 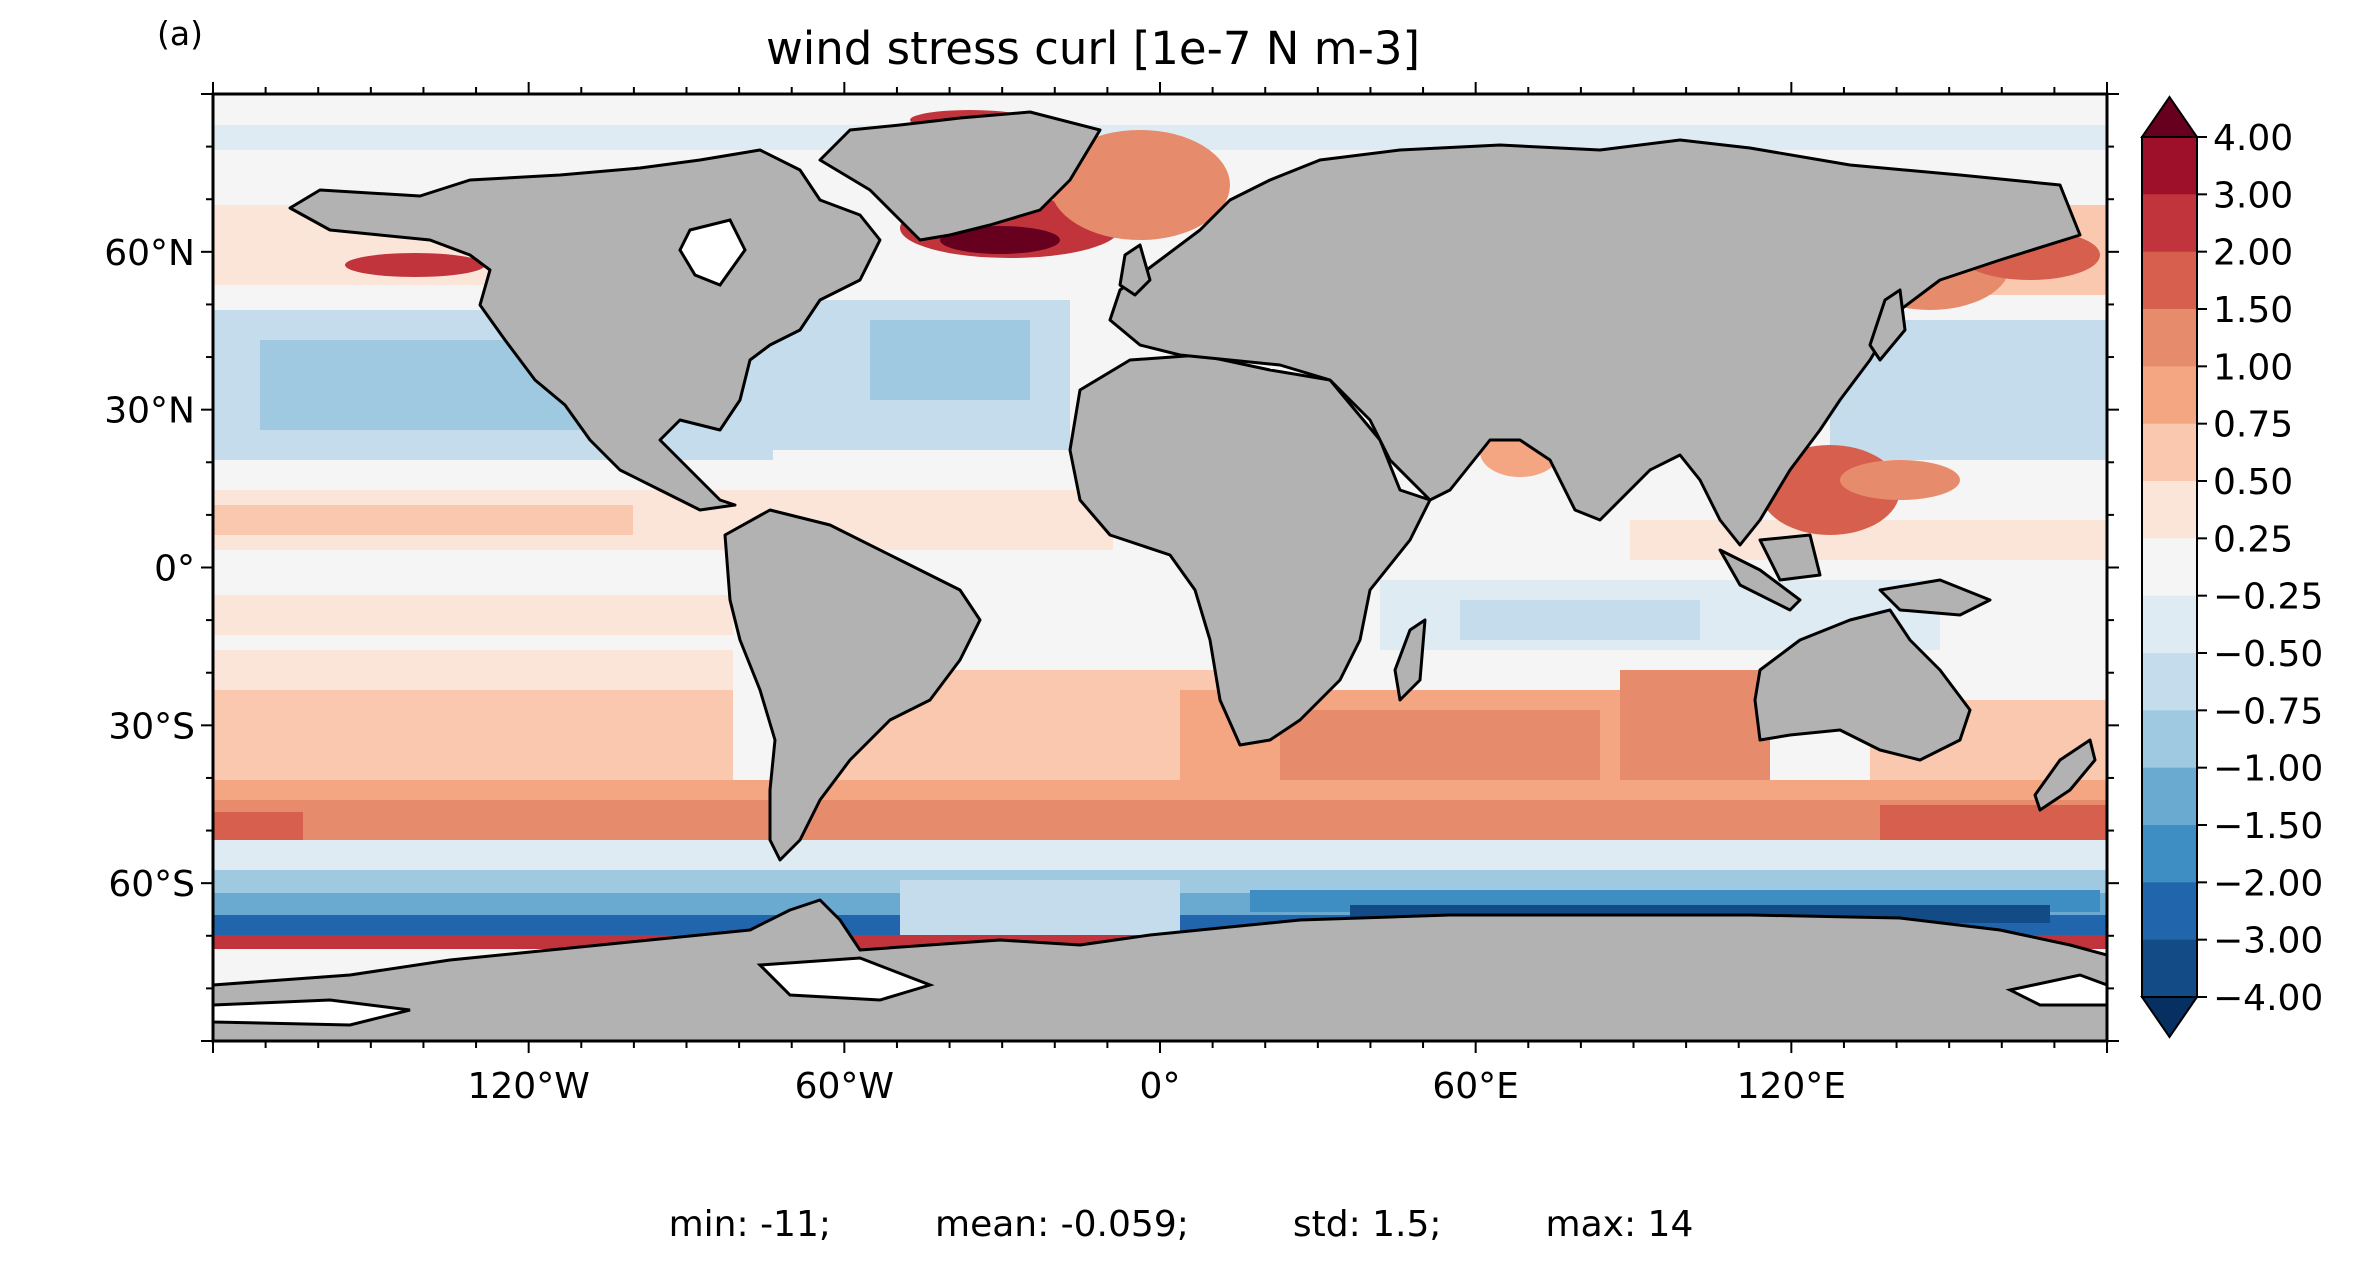 What do you see at coordinates (1619, 1224) in the screenshot?
I see `stat-max: max: 14` at bounding box center [1619, 1224].